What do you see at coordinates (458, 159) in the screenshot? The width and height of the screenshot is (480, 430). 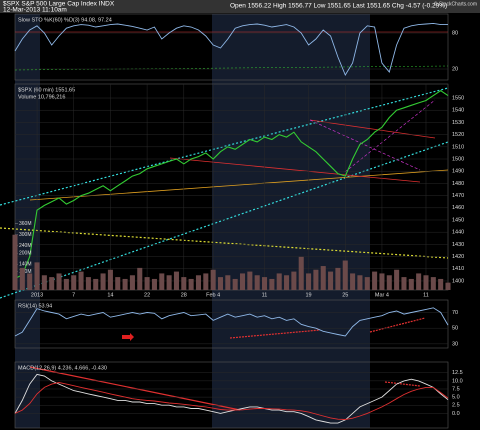 I see `y-tick-label: 1500` at bounding box center [458, 159].